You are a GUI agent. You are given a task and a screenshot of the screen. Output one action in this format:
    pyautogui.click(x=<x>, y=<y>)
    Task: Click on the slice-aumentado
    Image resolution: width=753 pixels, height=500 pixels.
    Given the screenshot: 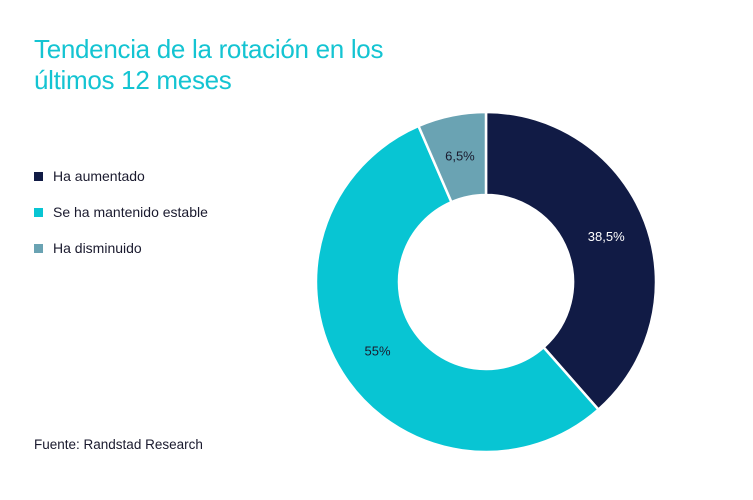 What is the action you would take?
    pyautogui.click(x=571, y=260)
    